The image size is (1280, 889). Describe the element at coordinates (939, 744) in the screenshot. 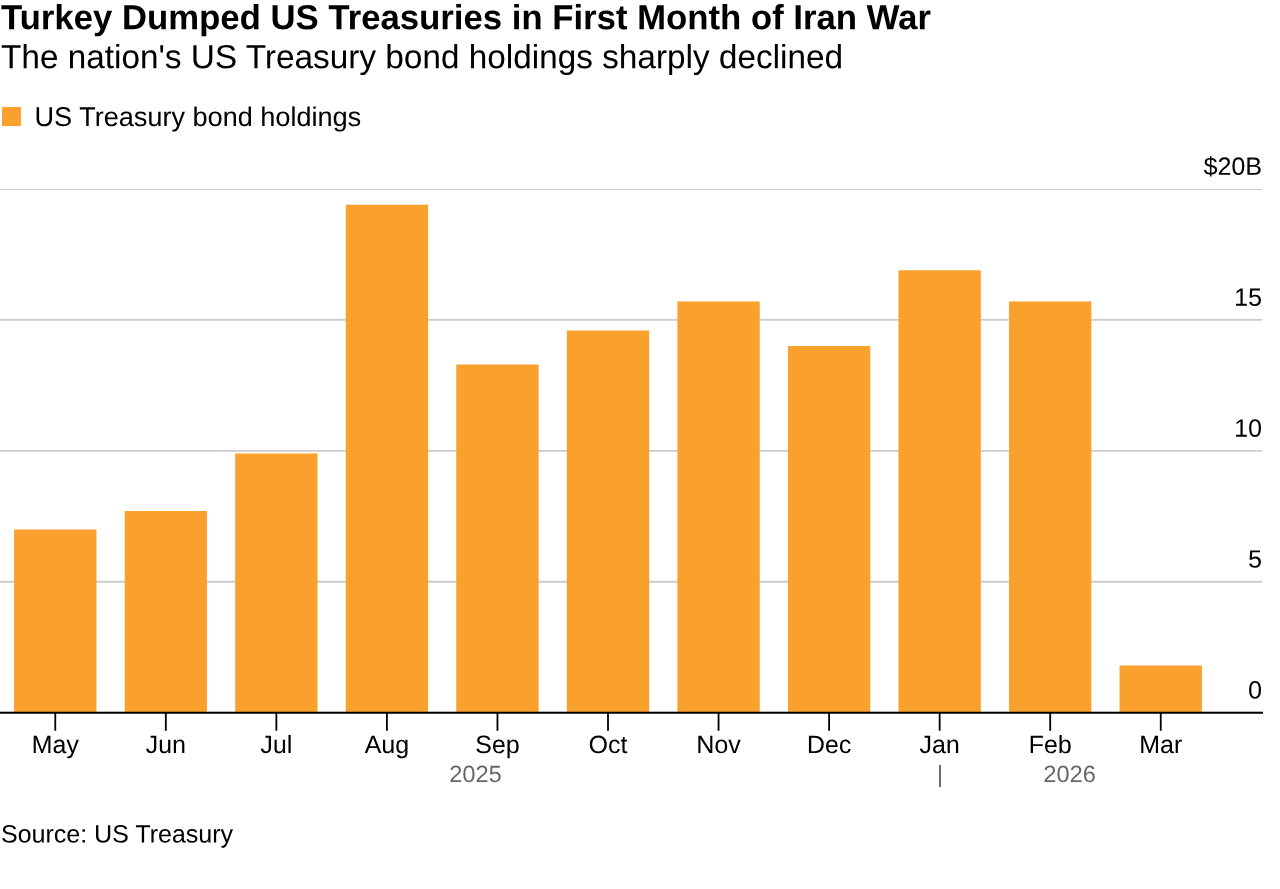

I see `x-tick-label: Jan` at that location.